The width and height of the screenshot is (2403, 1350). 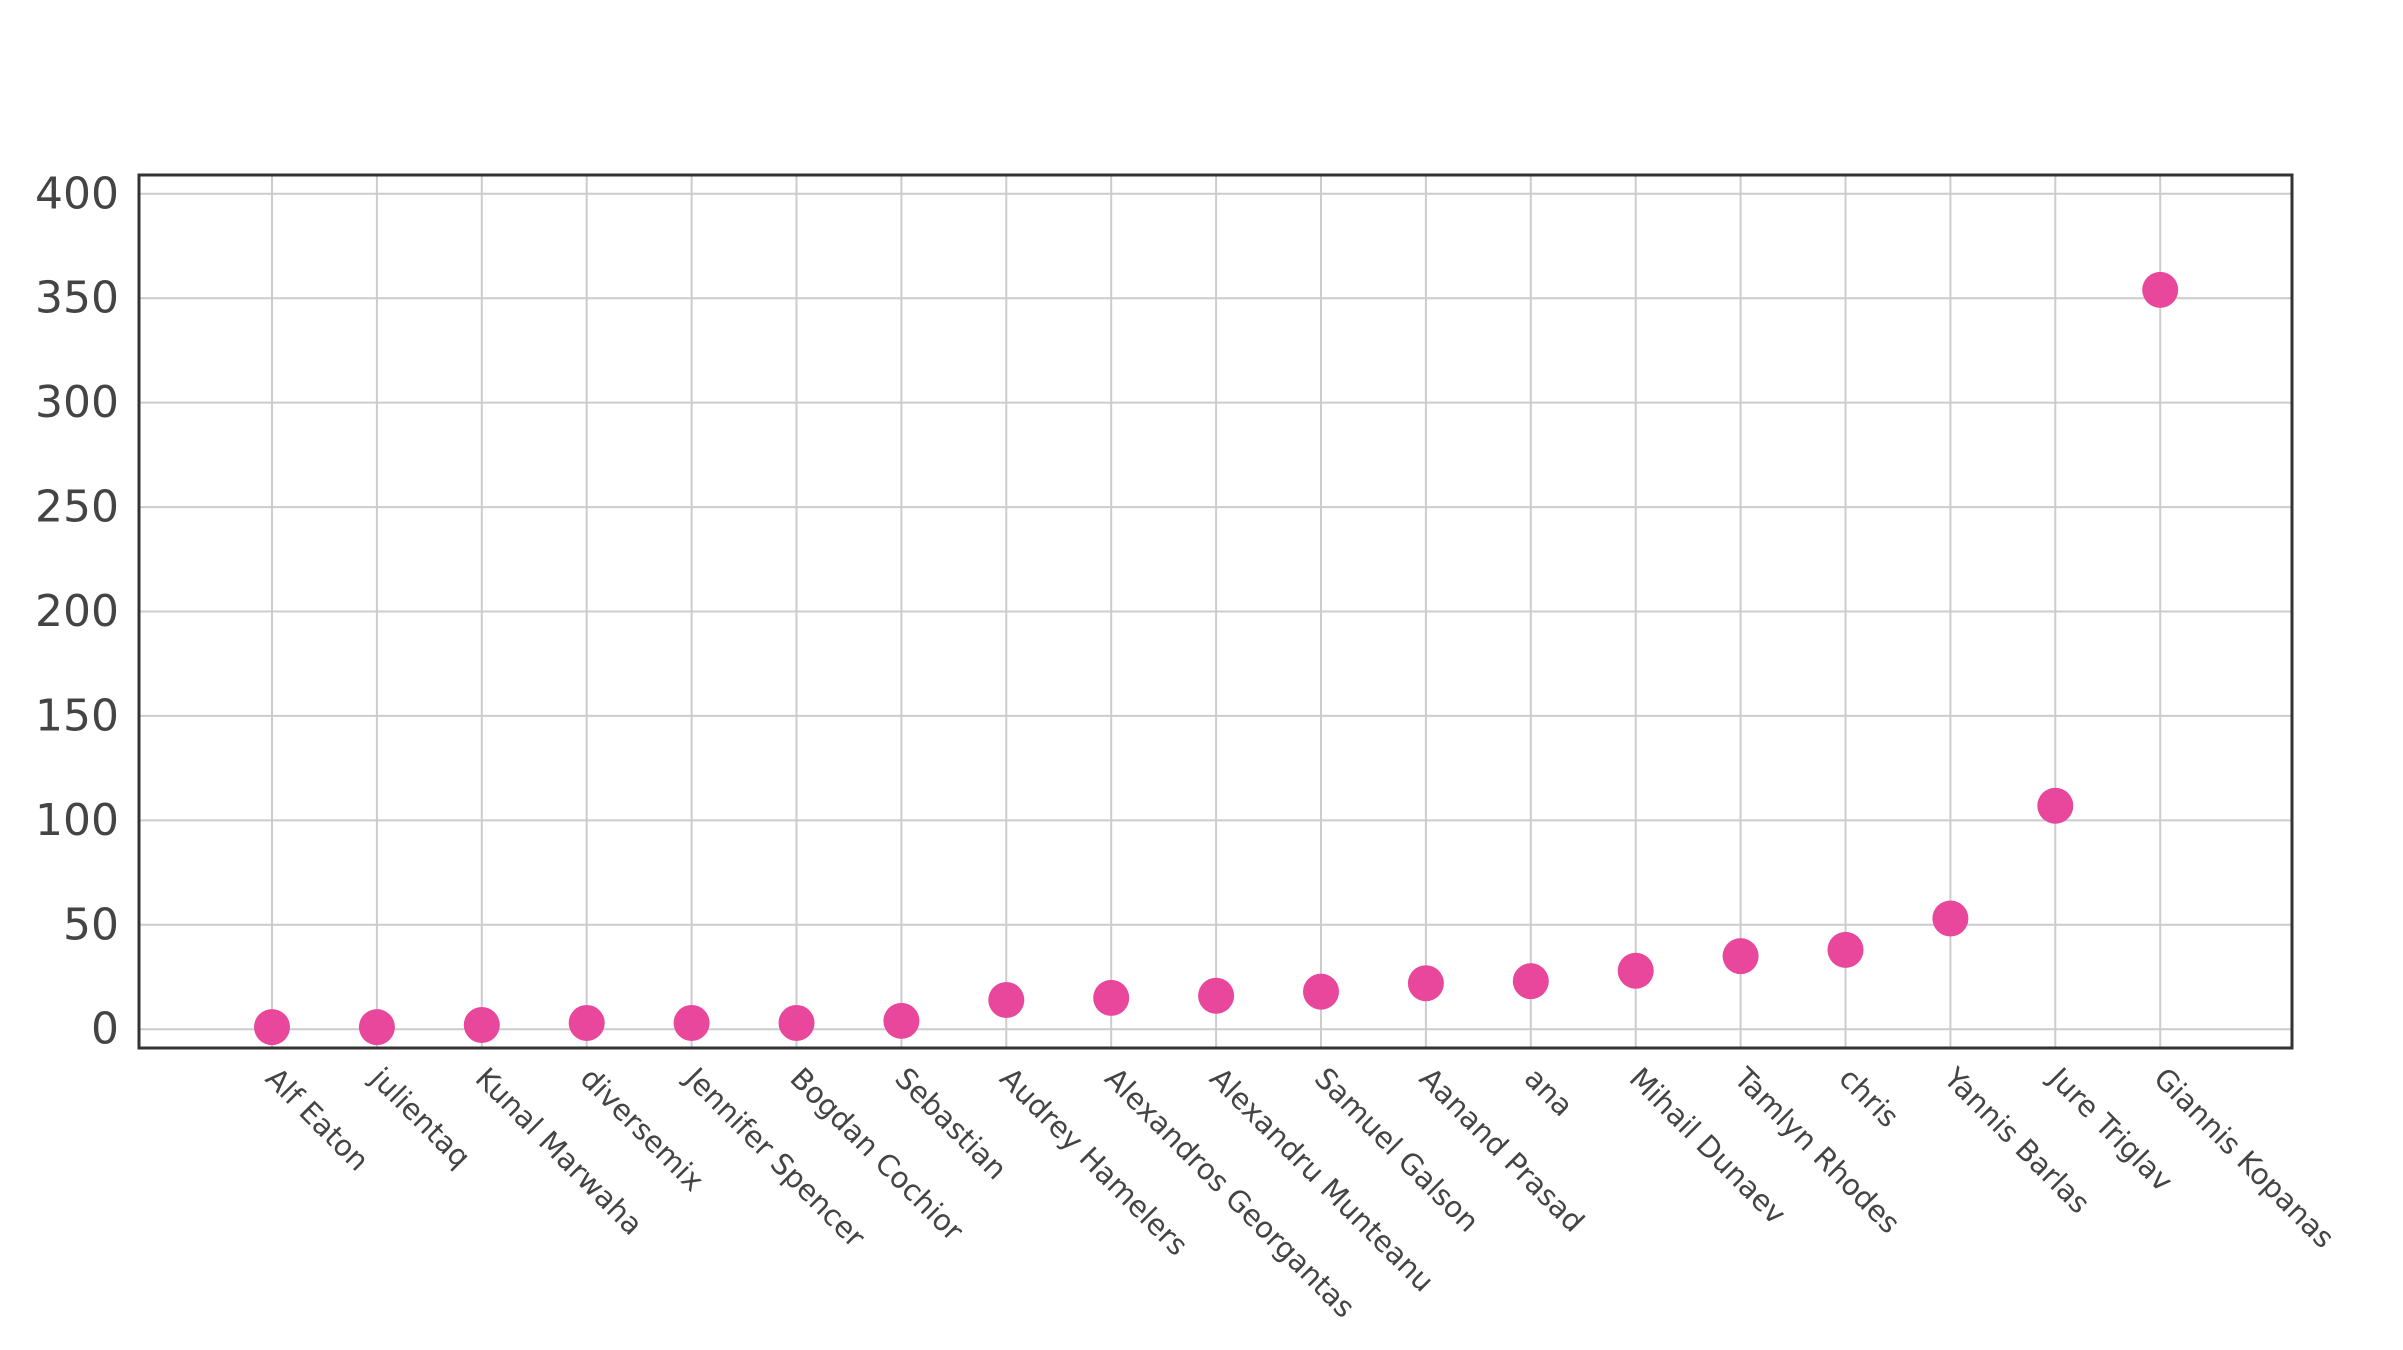 What do you see at coordinates (77, 507) in the screenshot?
I see `y-tick-label: 250` at bounding box center [77, 507].